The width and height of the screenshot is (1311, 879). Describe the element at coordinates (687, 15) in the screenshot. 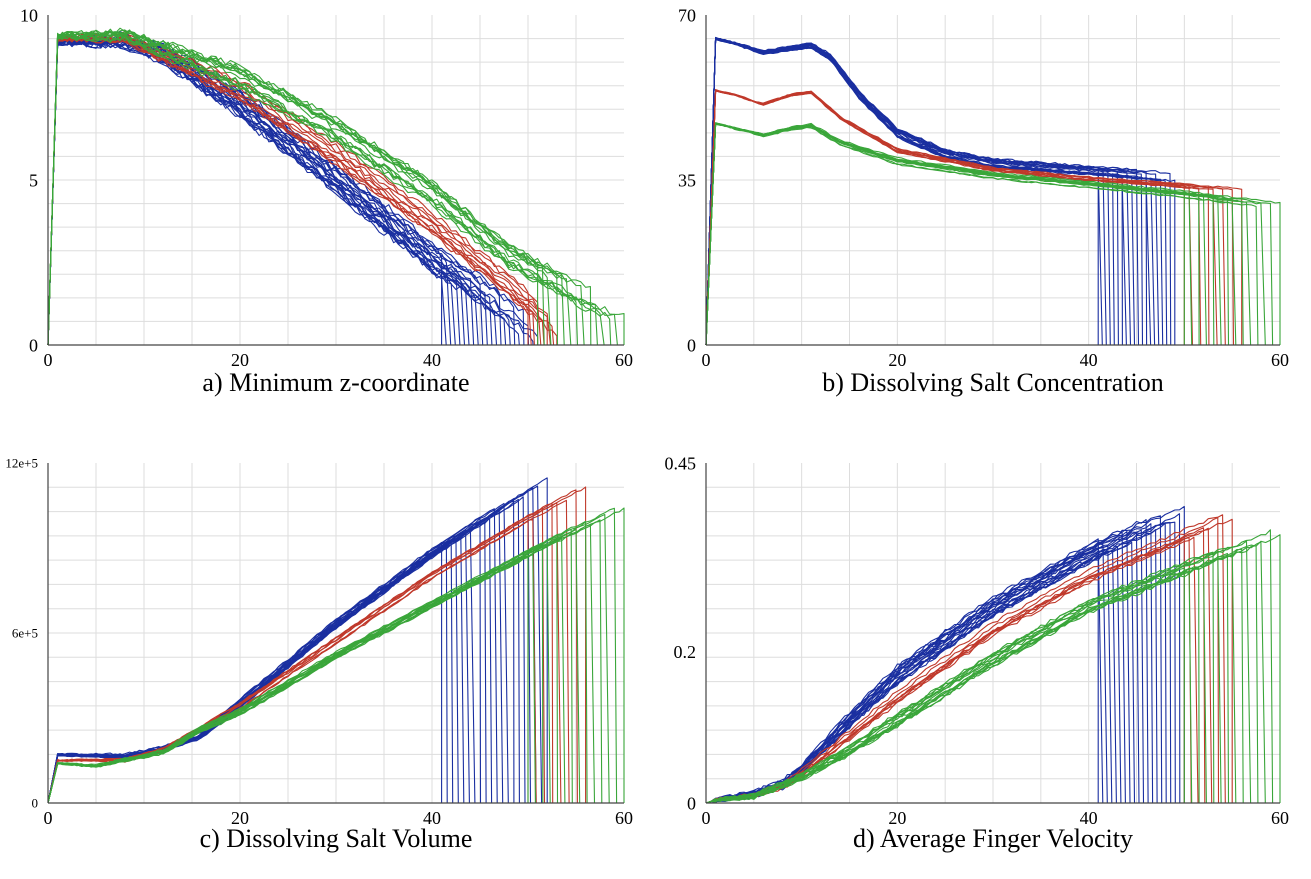

I see `y-tick-label: 70` at that location.